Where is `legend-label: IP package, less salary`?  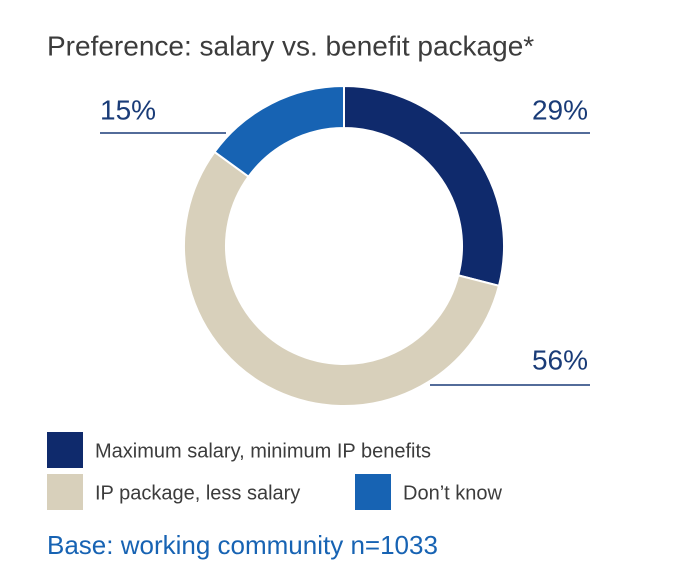 legend-label: IP package, less salary is located at coordinates (197, 493).